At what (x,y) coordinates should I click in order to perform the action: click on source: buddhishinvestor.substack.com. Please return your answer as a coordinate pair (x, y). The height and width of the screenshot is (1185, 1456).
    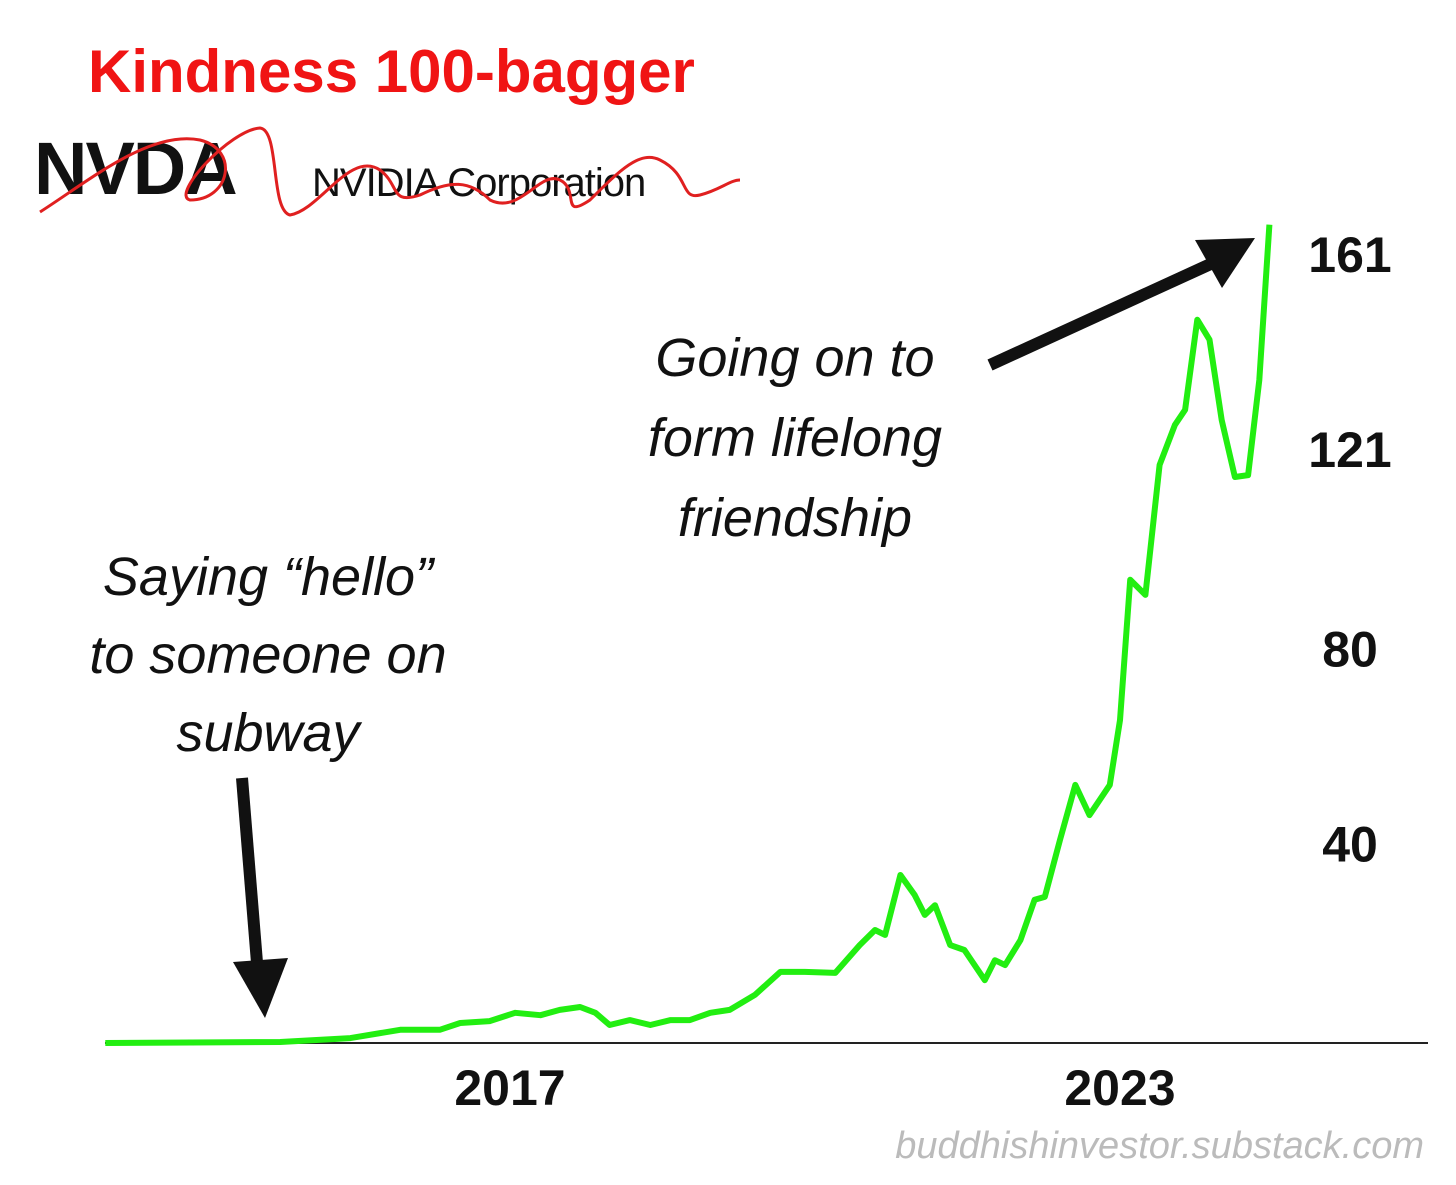
    Looking at the image, I should click on (1159, 1146).